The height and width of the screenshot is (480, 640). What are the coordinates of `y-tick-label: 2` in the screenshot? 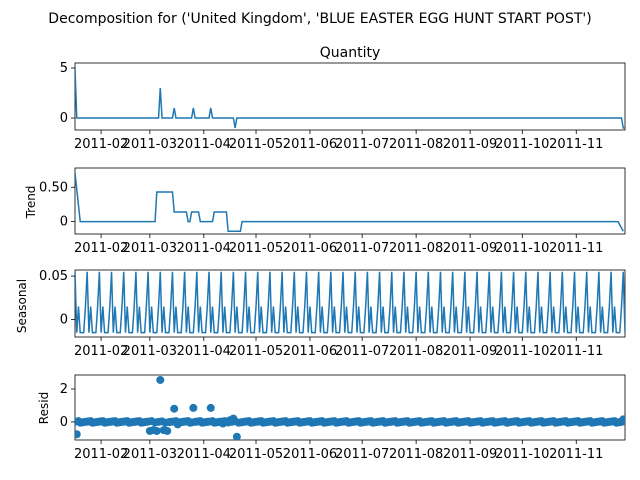 It's located at (64, 389).